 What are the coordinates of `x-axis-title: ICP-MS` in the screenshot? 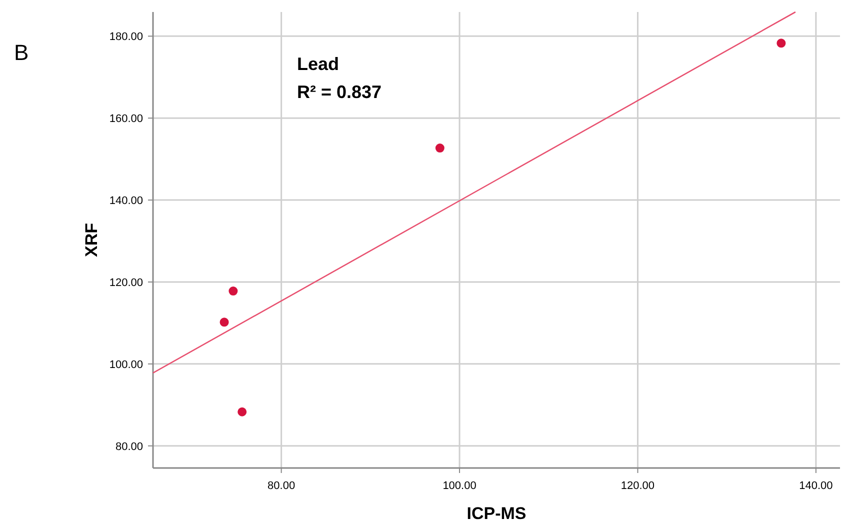 It's located at (496, 513).